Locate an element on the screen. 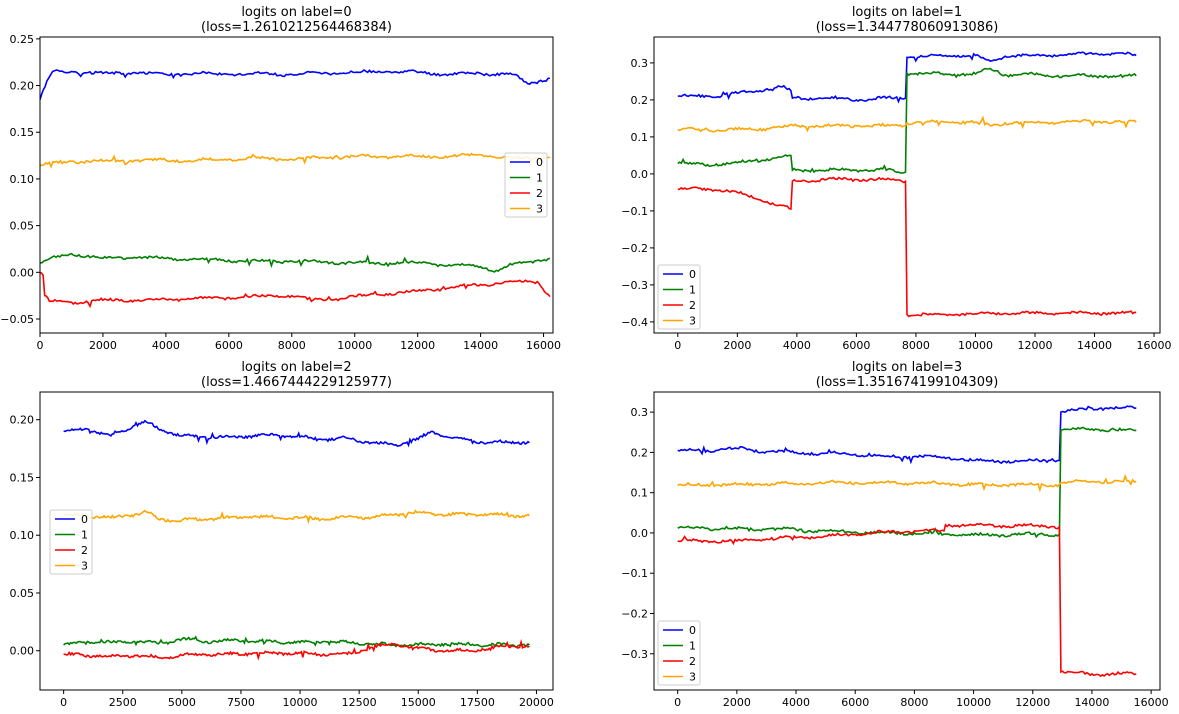  y-tick-label: 0.1 is located at coordinates (640, 137).